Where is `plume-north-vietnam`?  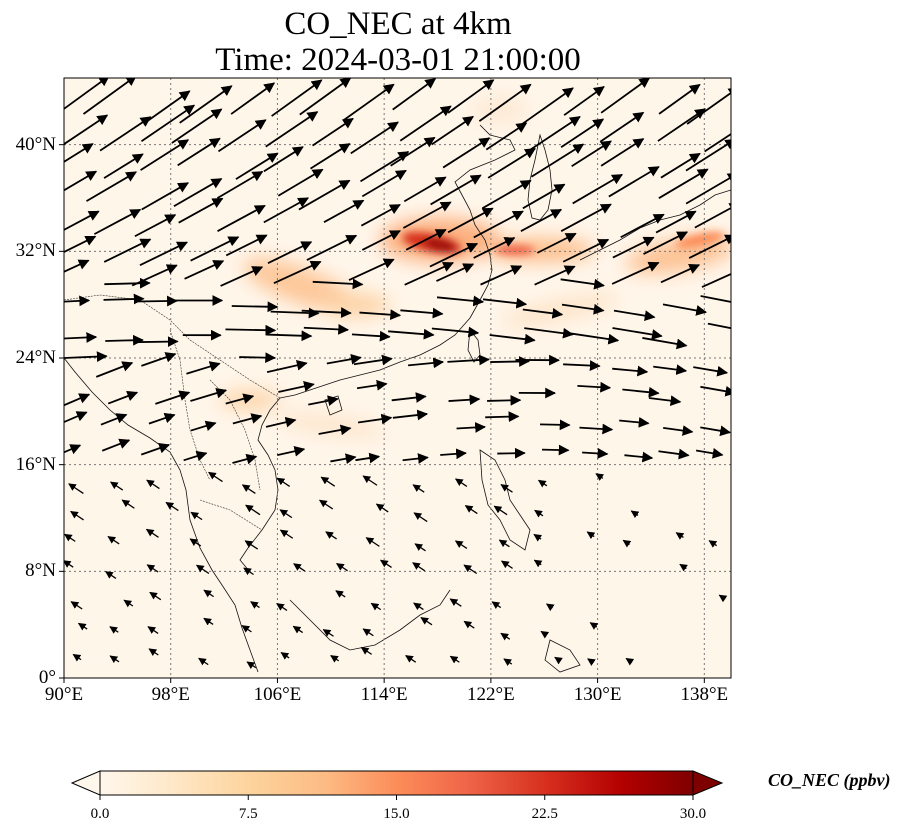 plume-north-vietnam is located at coordinates (250, 400).